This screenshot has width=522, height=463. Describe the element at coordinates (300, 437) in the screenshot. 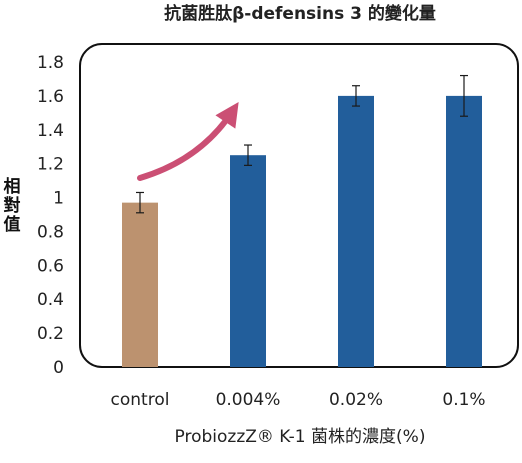

I see `x-axis-title: ProbiozzZ® K-1 菌株的濃度(%)` at that location.